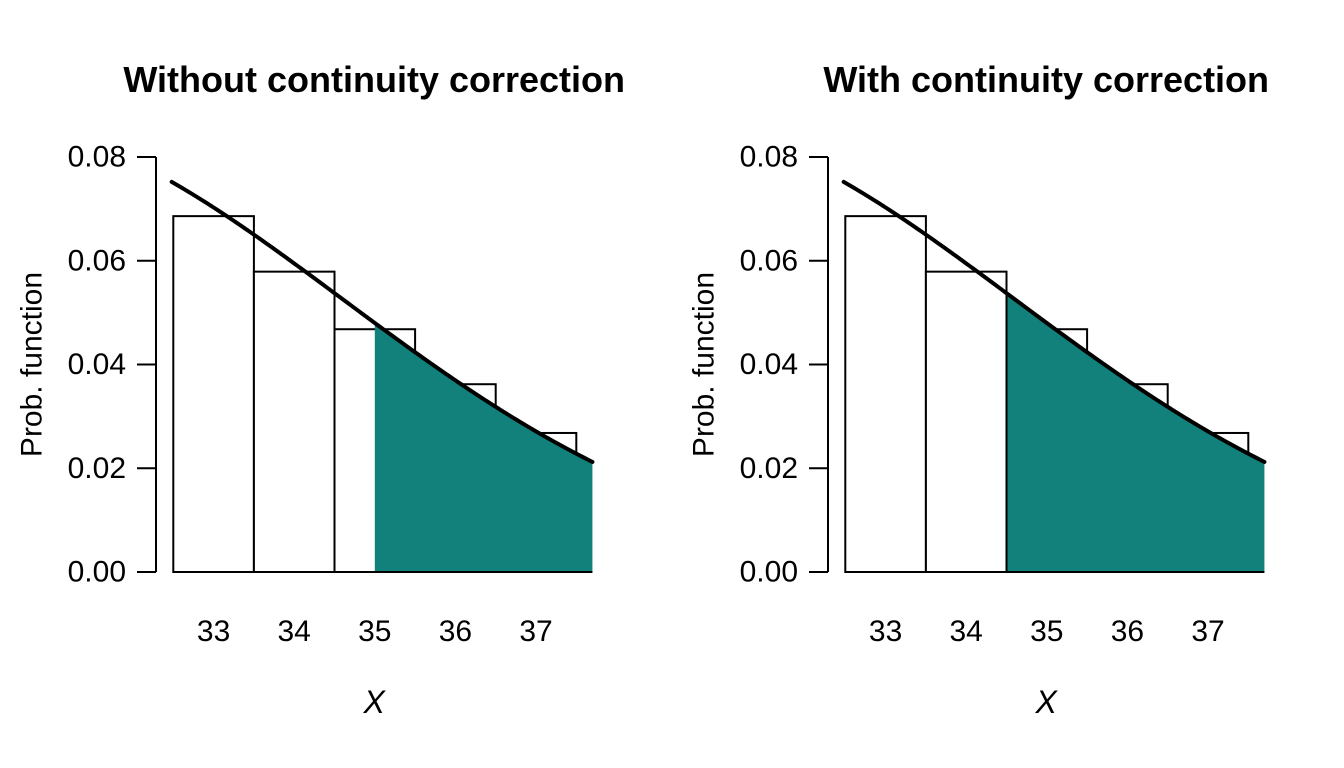  What do you see at coordinates (1046, 79) in the screenshot?
I see `chart-title: With continuity correction` at bounding box center [1046, 79].